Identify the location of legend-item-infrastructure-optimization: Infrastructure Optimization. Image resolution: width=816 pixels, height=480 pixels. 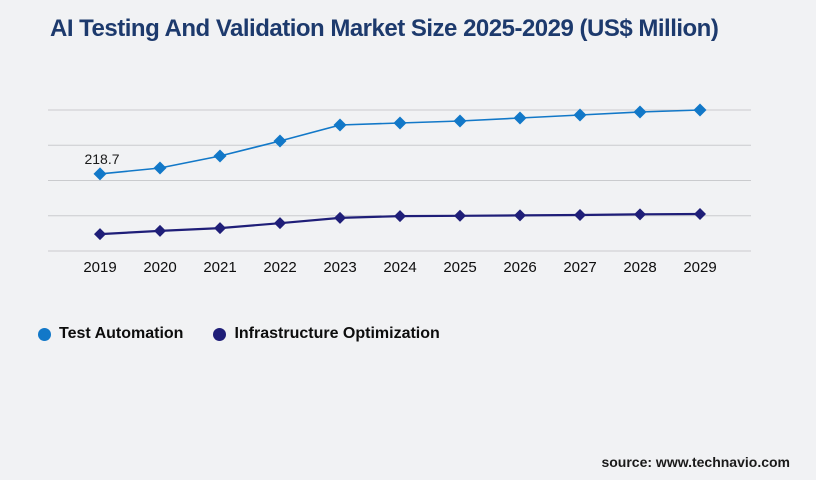
(326, 334).